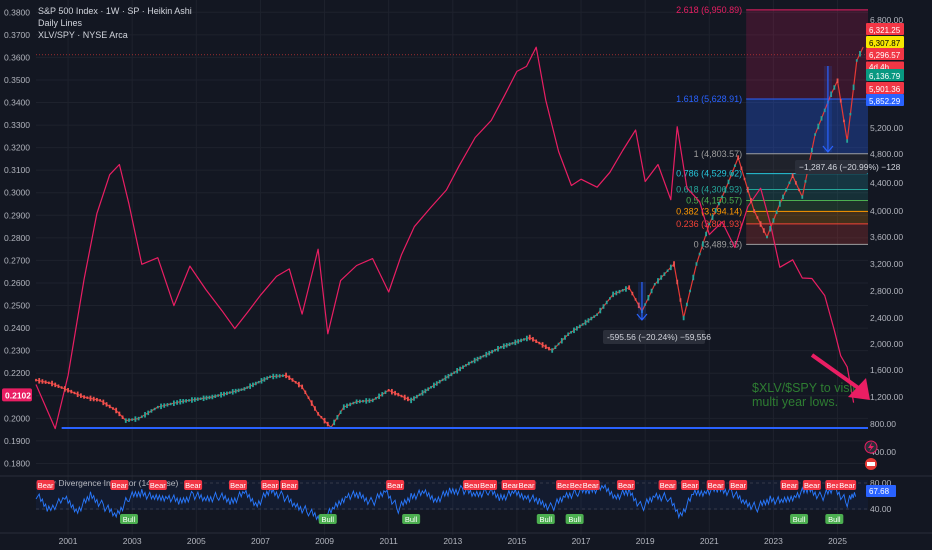 This screenshot has height=550, width=932. I want to click on left-axis-tick: 0.1800, so click(17, 463).